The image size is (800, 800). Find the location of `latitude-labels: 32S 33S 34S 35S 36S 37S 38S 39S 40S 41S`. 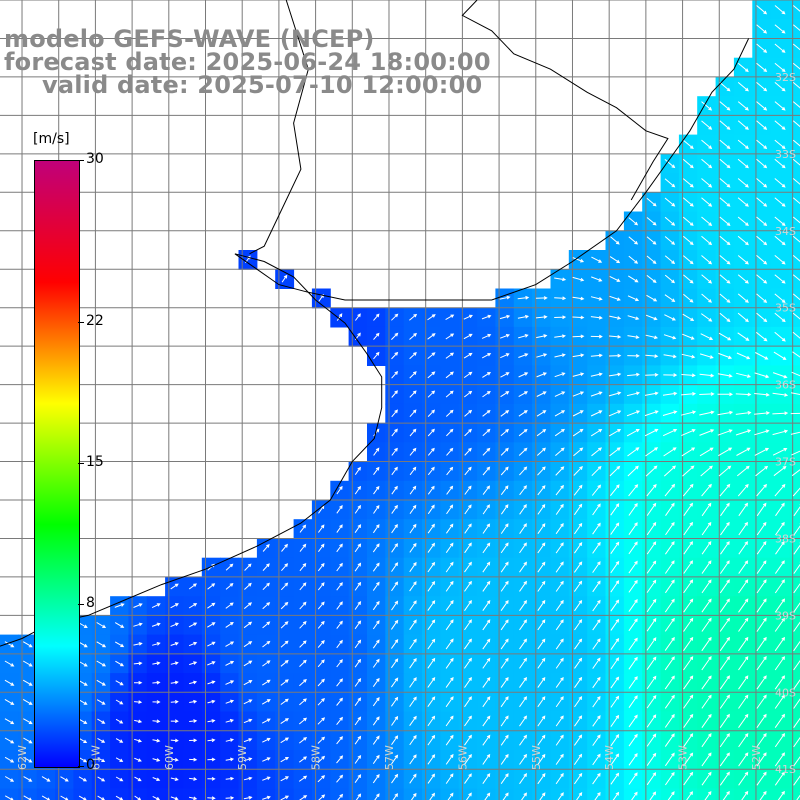

latitude-labels: 32S 33S 34S 35S 36S 37S 38S 39S 40S 41S is located at coordinates (785, 423).